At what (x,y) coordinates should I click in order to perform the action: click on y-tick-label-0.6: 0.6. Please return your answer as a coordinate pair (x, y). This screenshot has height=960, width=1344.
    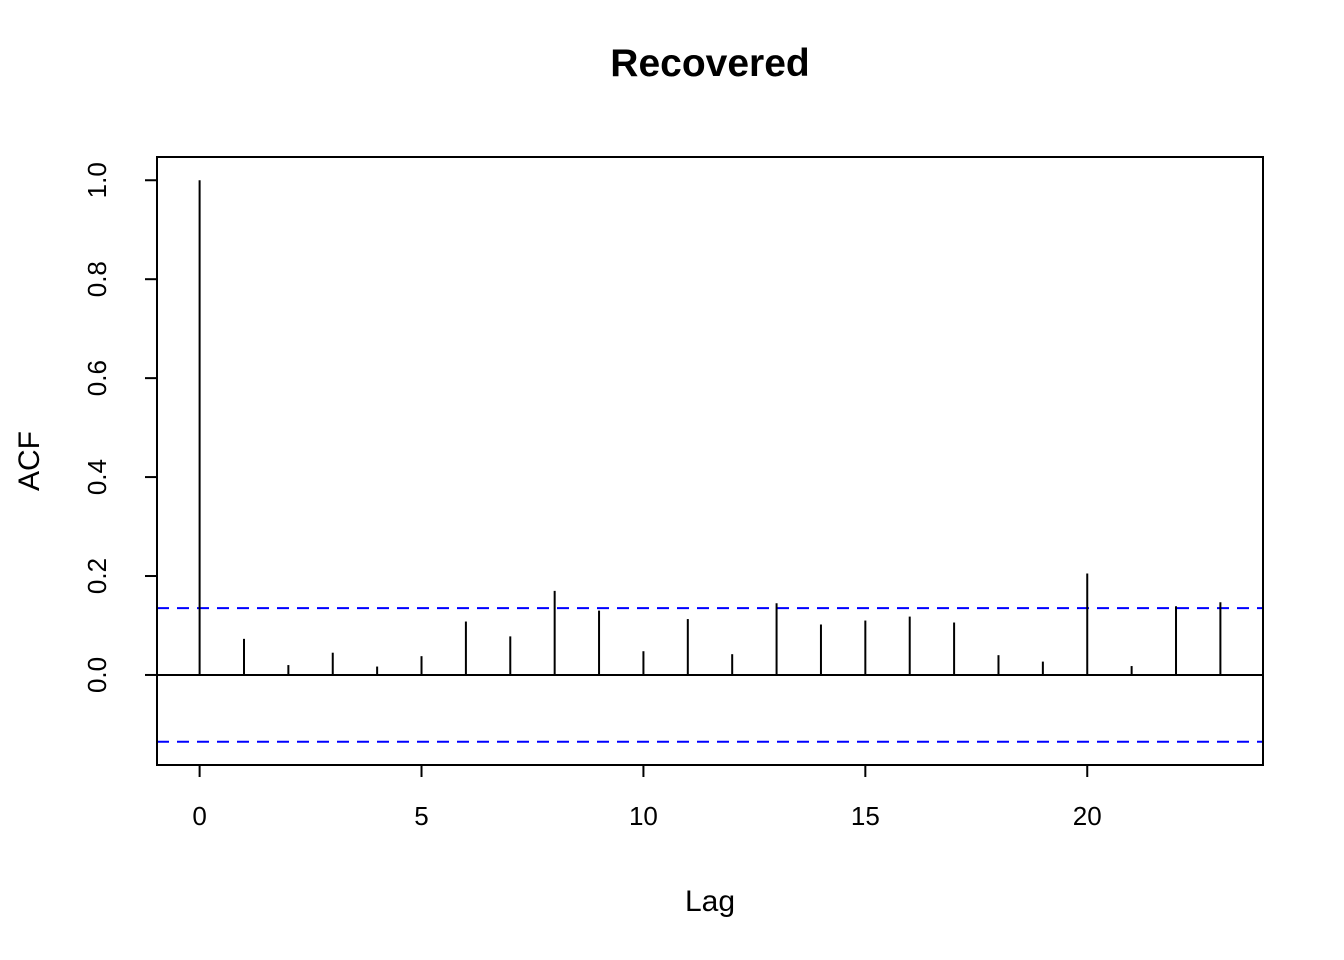
    Looking at the image, I should click on (97, 378).